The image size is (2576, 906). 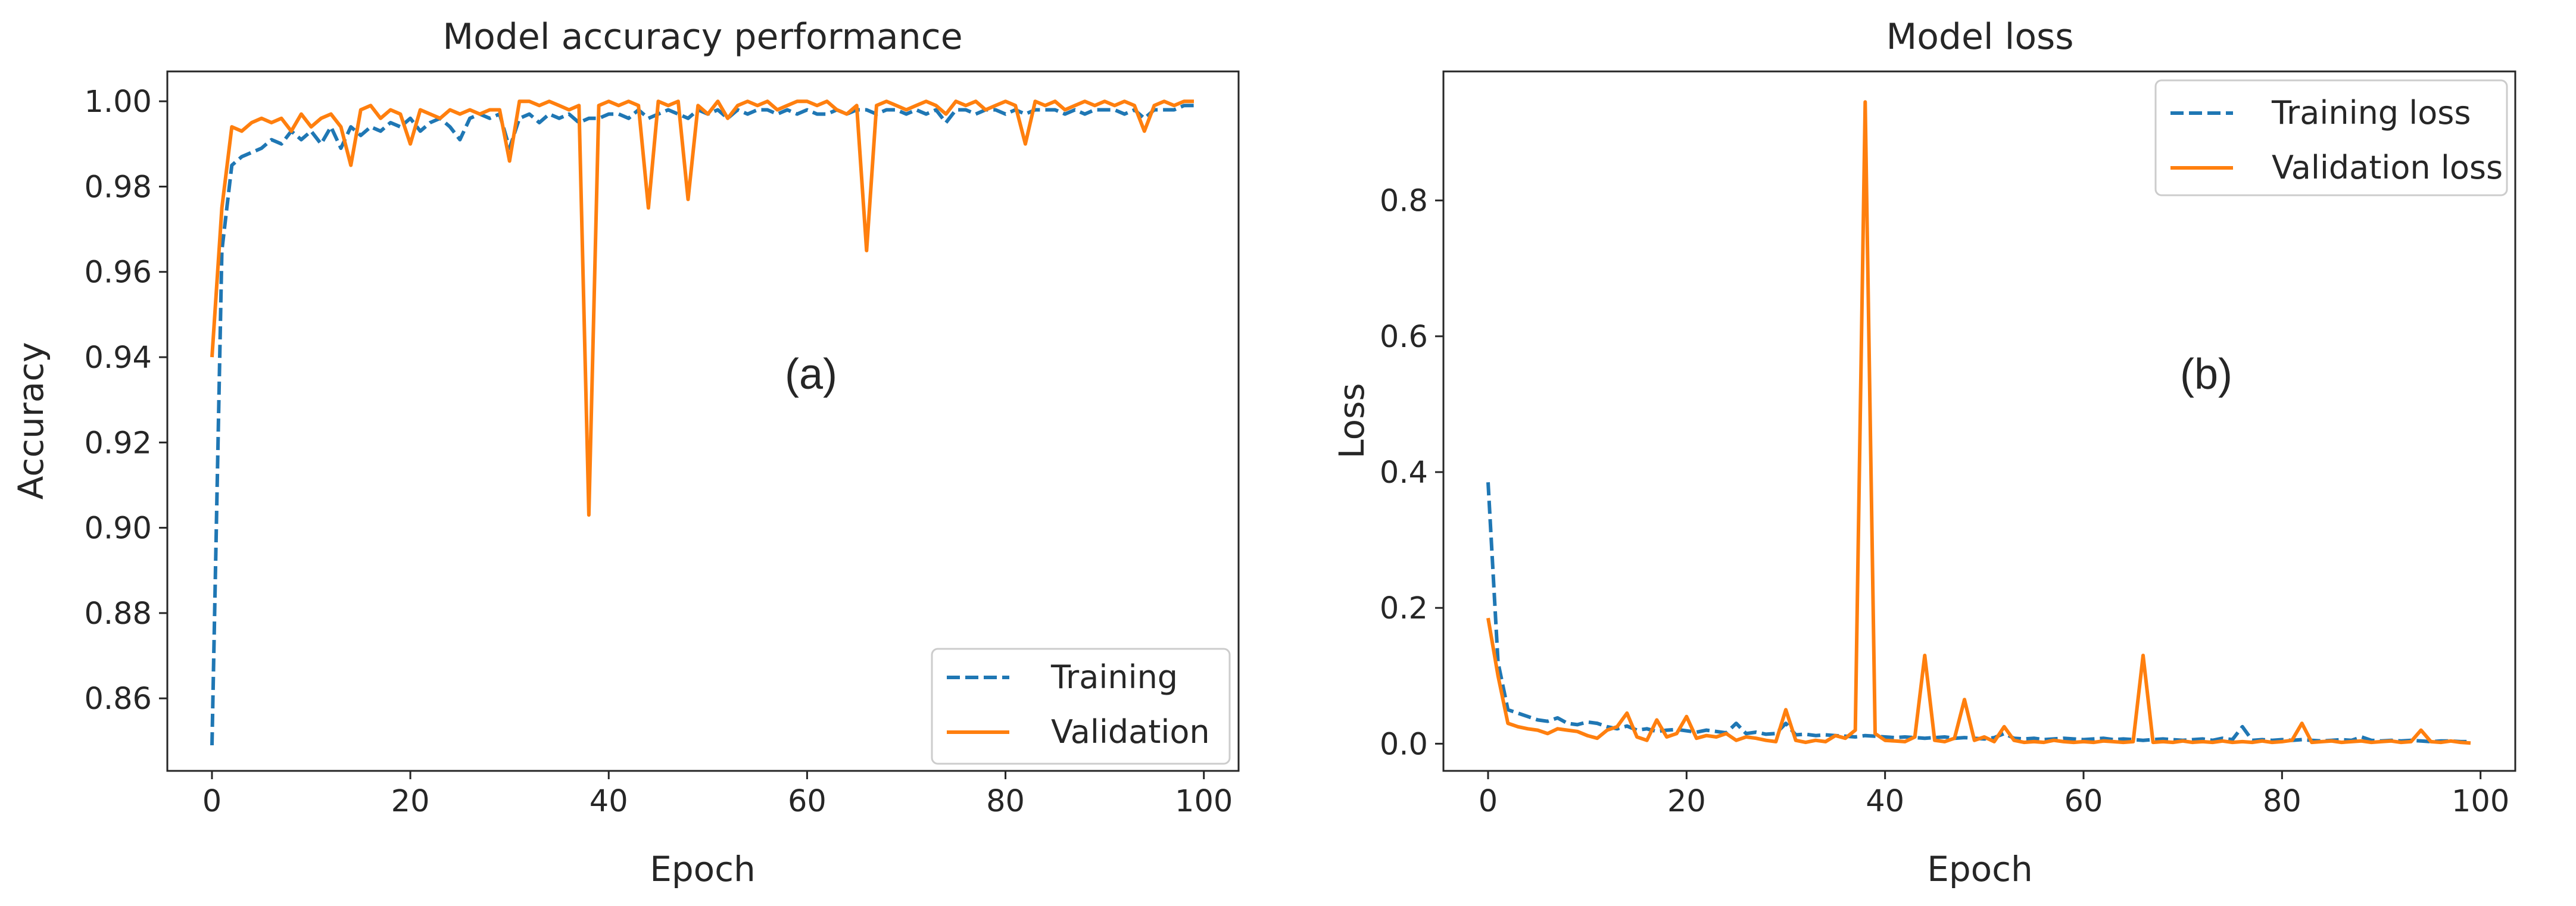 What do you see at coordinates (1404, 744) in the screenshot?
I see `loss-y-tick-label: 0.0` at bounding box center [1404, 744].